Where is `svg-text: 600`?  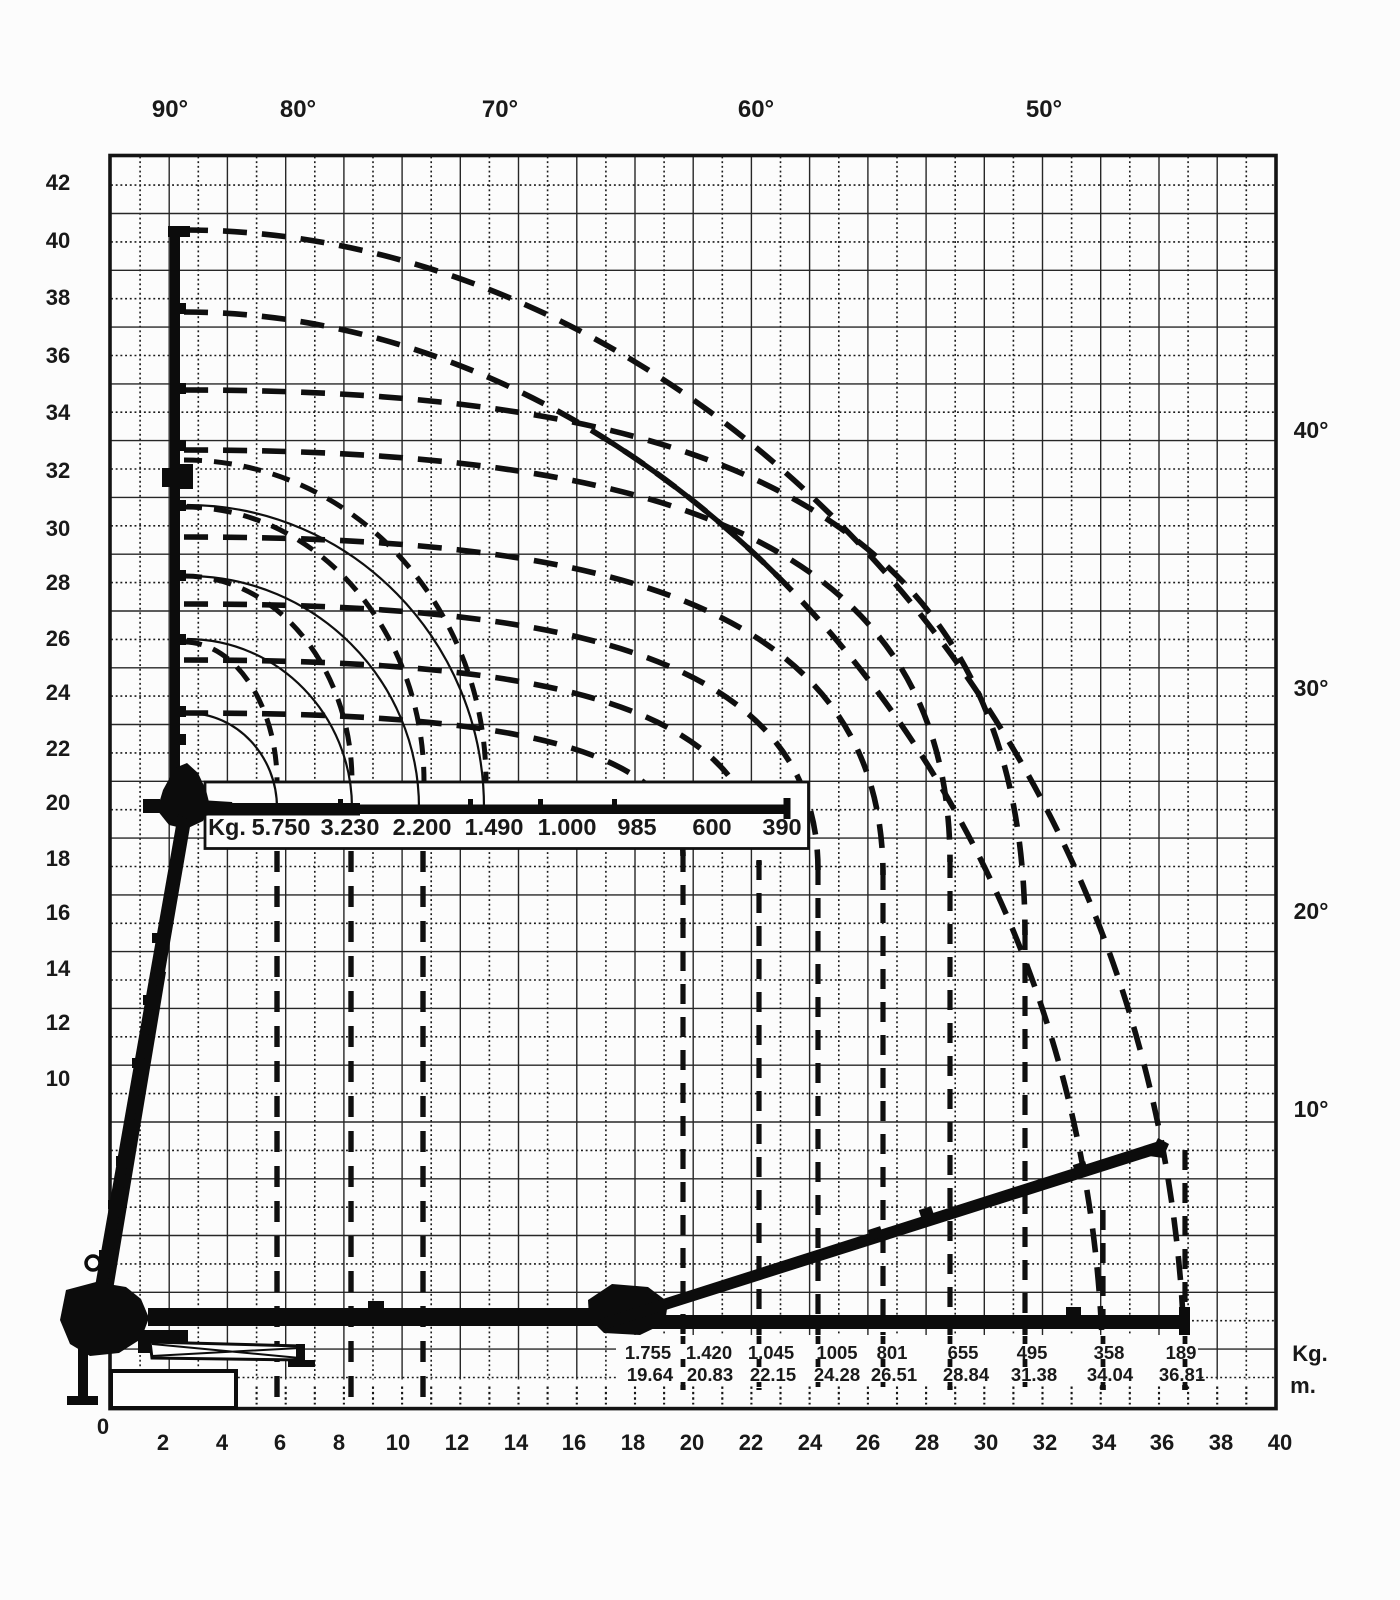
svg-text: 600 is located at coordinates (711, 827).